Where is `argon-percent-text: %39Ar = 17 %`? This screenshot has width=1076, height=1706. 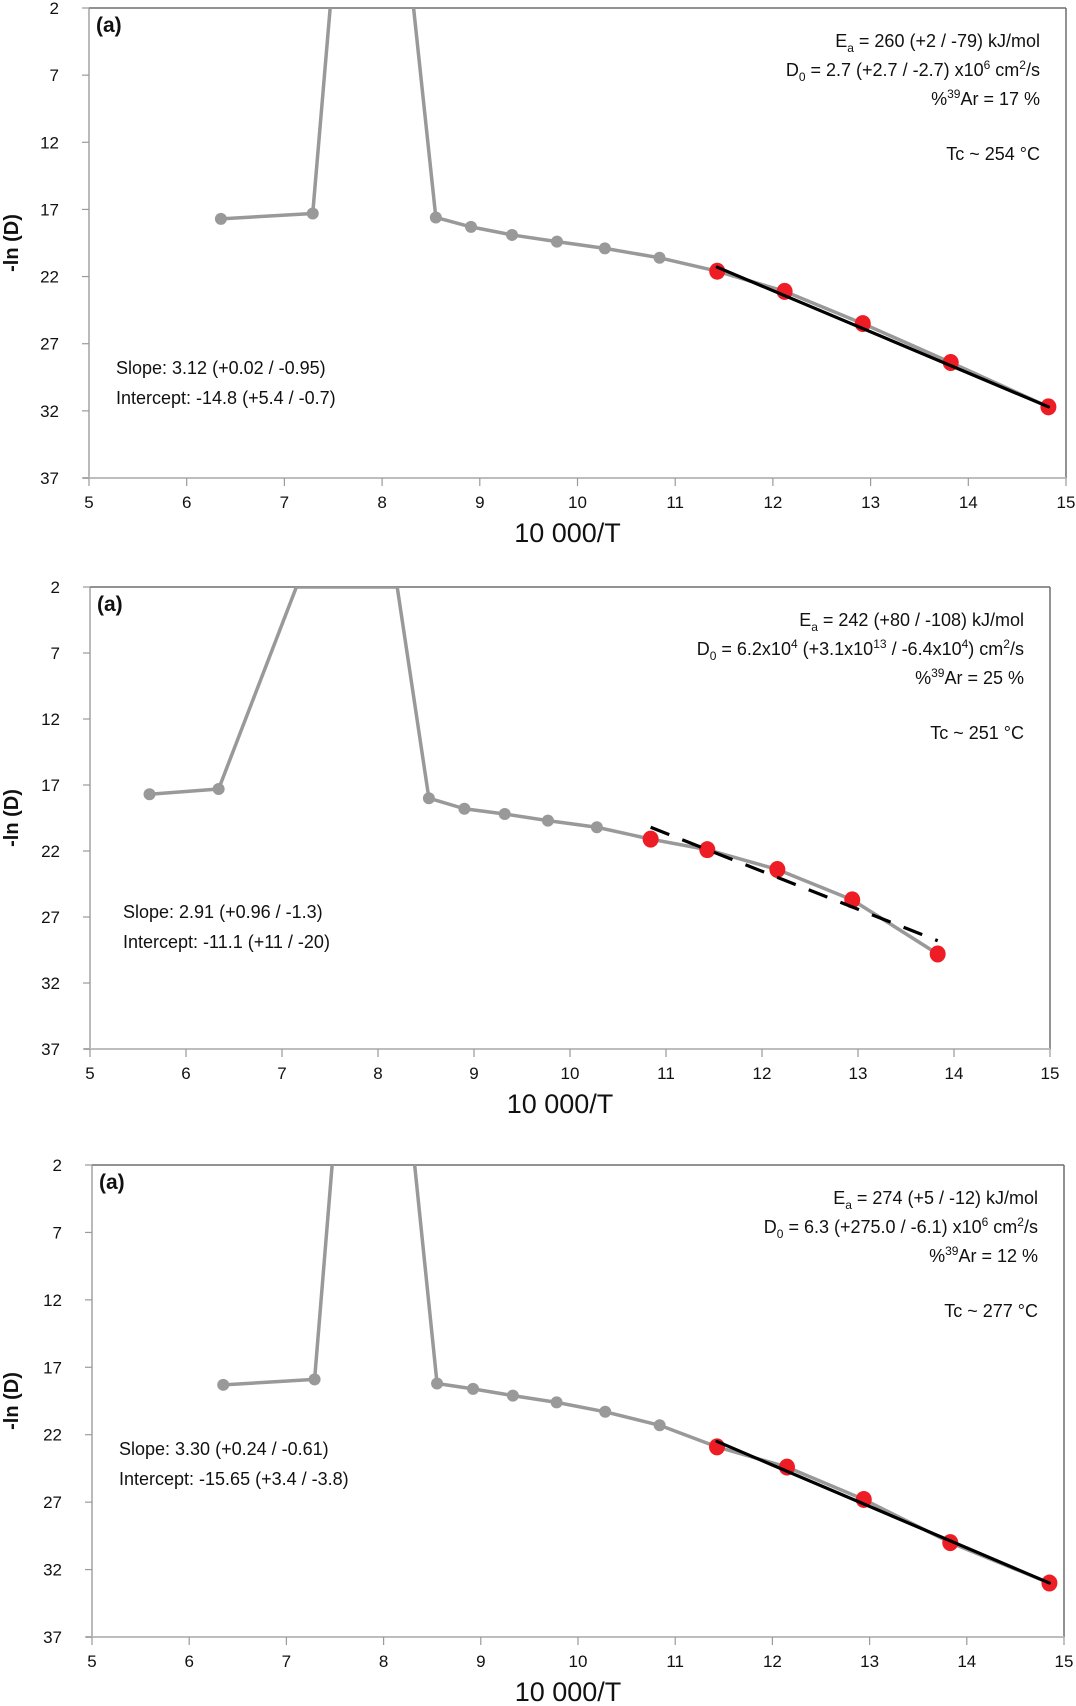 argon-percent-text: %39Ar = 17 % is located at coordinates (985, 98).